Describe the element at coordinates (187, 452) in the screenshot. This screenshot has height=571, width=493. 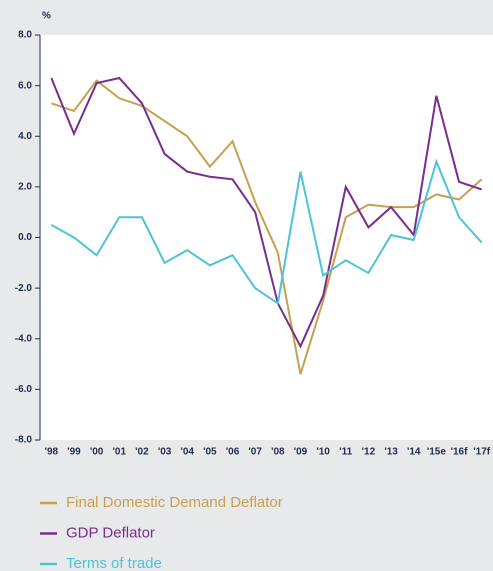
I see `x-tick-label: '04` at that location.